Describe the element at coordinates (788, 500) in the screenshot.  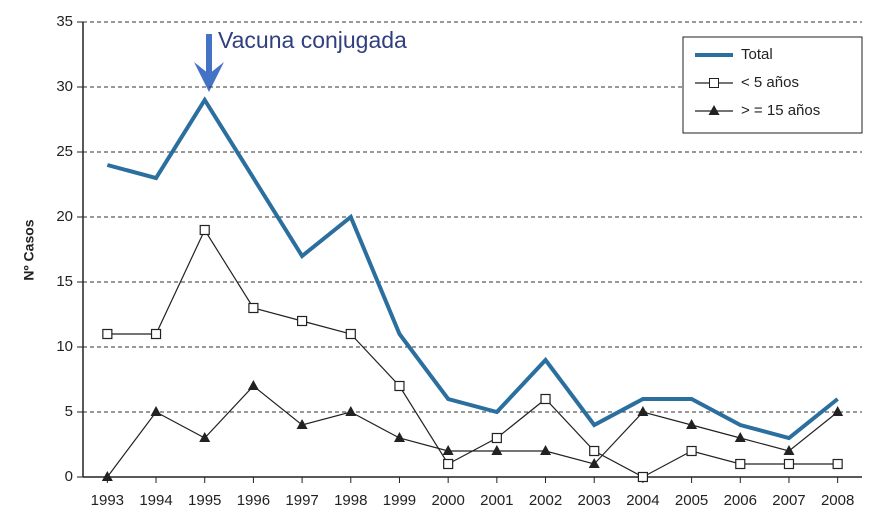
I see `x-tick-label: 2007` at that location.